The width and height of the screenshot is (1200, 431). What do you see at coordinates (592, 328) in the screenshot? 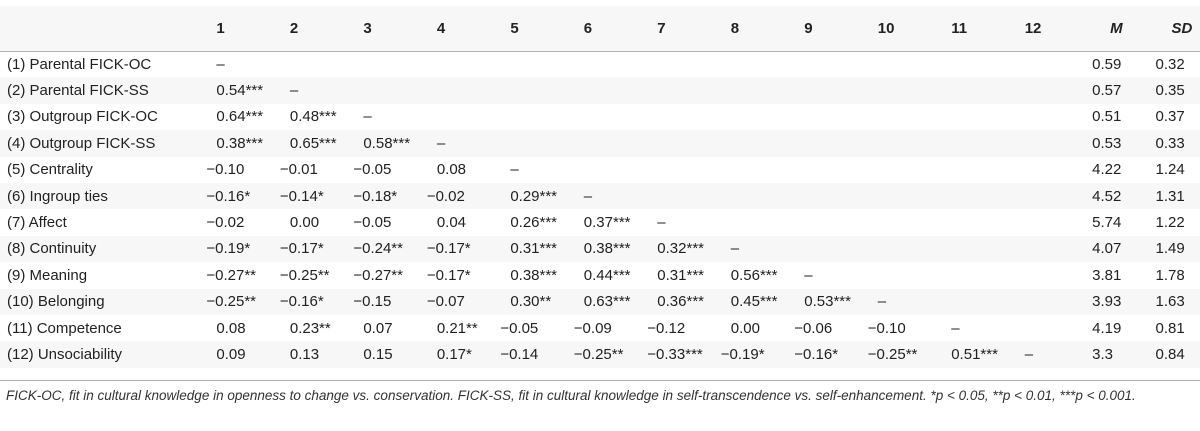
I see `correlation-cell: −0.09` at bounding box center [592, 328].